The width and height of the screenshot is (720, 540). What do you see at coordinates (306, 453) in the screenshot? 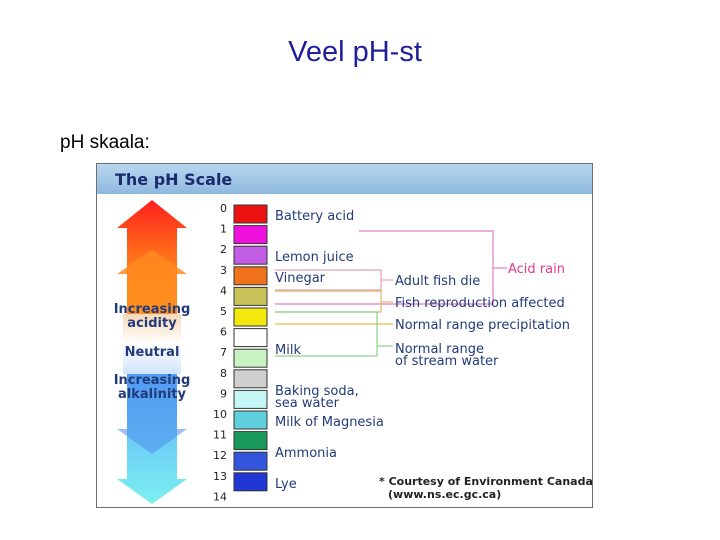
I see `substance-label-7: Ammonia` at bounding box center [306, 453].